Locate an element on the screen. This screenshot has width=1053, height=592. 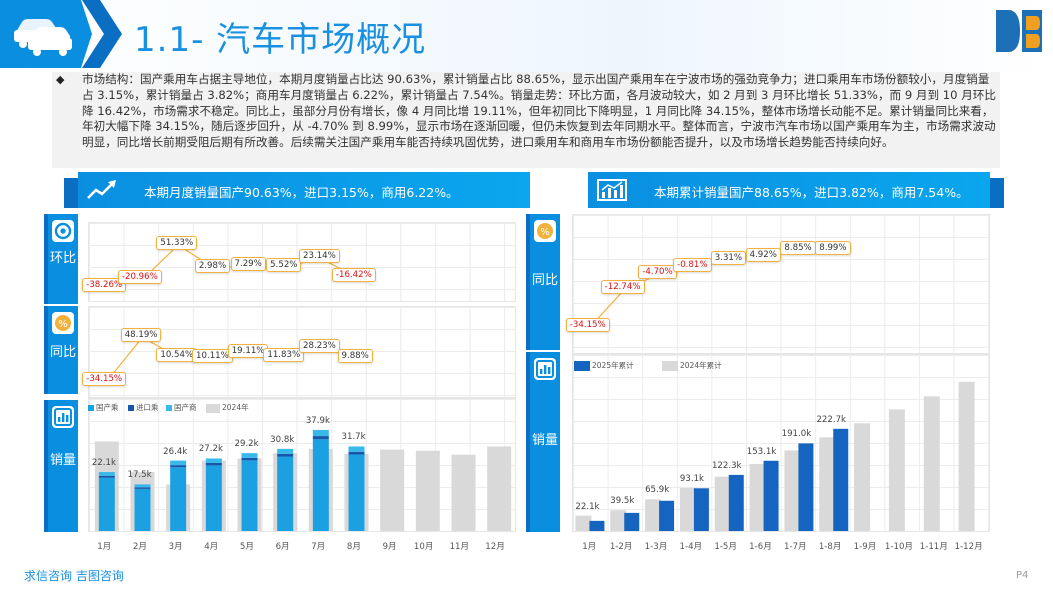
footer-brand: 求信咨询 吉图咨询 is located at coordinates (74, 576).